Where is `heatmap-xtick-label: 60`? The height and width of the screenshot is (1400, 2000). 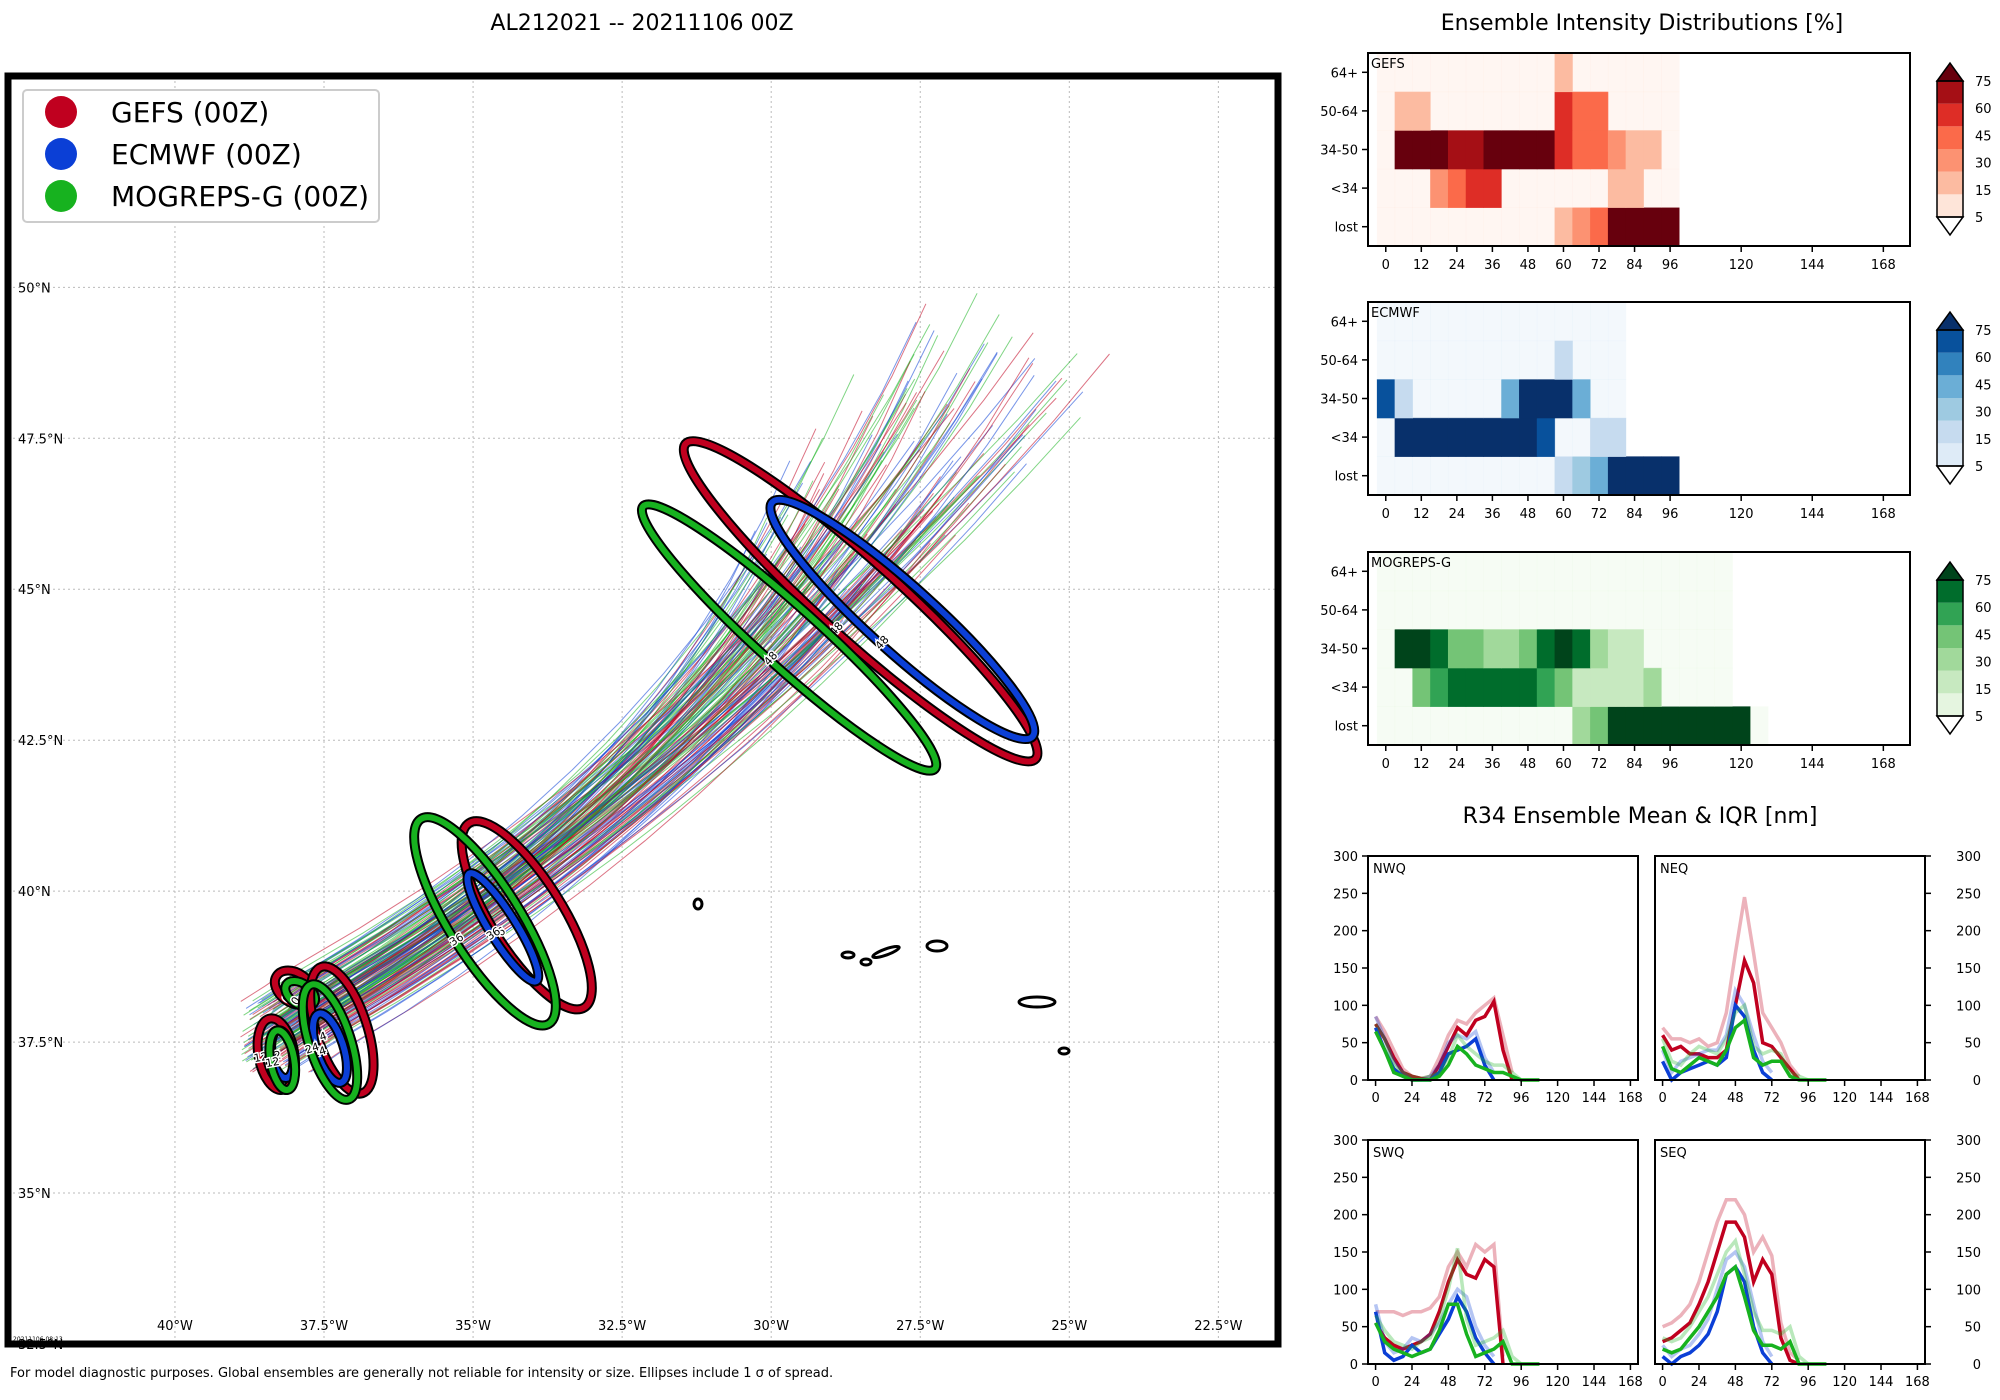 heatmap-xtick-label: 60 is located at coordinates (1563, 514).